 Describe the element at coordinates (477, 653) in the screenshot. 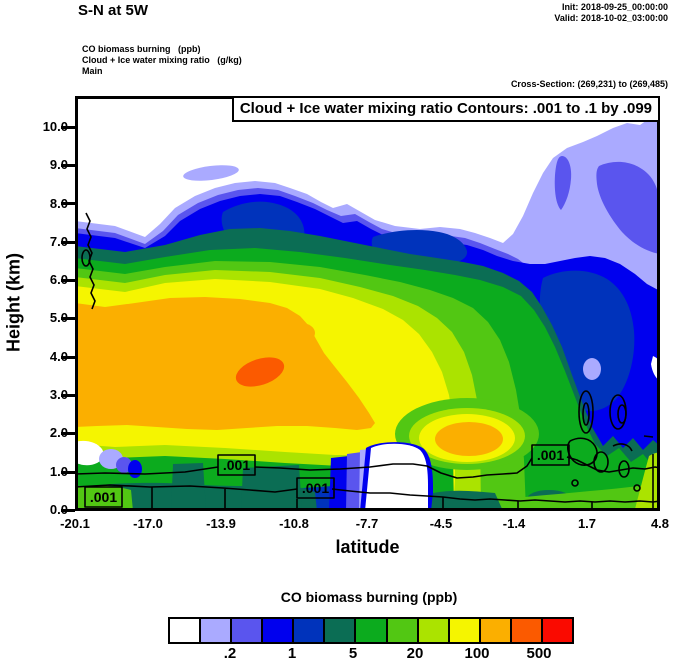

I see `colorbar-tick-label: 100` at that location.